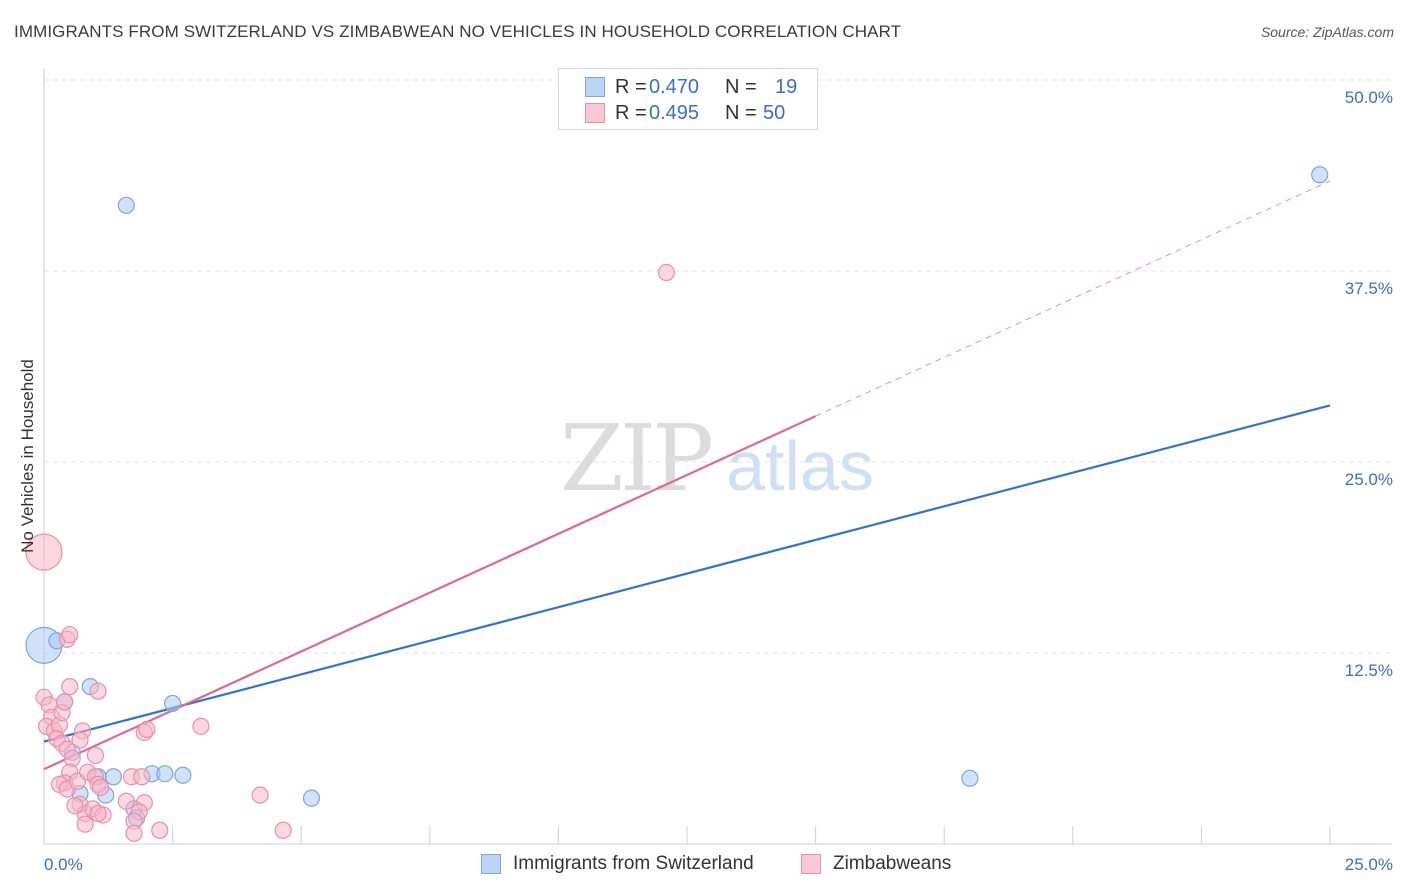  What do you see at coordinates (1073, 298) in the screenshot?
I see `zimbabweans-trendline-extension` at bounding box center [1073, 298].